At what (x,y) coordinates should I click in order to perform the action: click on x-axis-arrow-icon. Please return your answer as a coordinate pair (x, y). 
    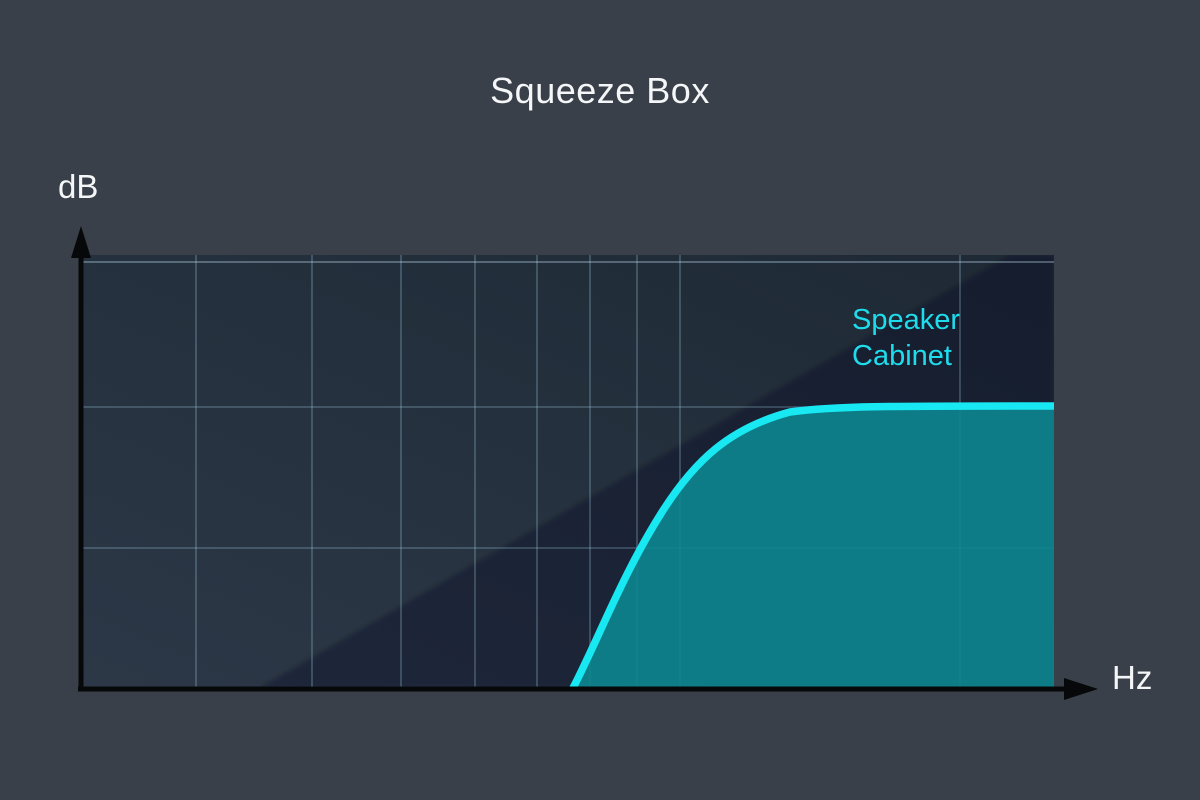
    Looking at the image, I should click on (1081, 689).